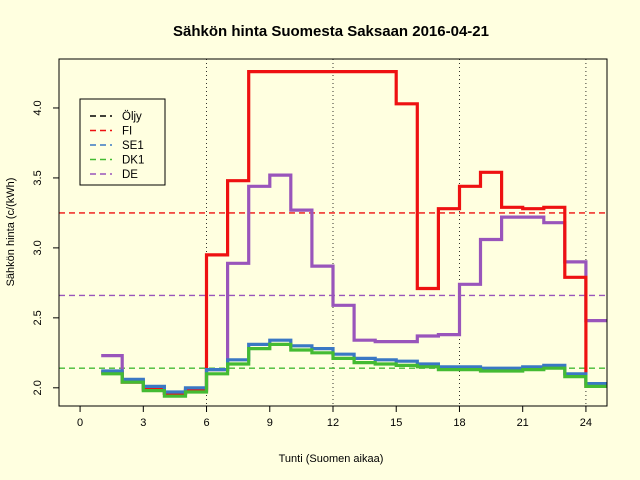 The image size is (640, 480). What do you see at coordinates (38, 317) in the screenshot?
I see `y-tick-label: 2.5` at bounding box center [38, 317].